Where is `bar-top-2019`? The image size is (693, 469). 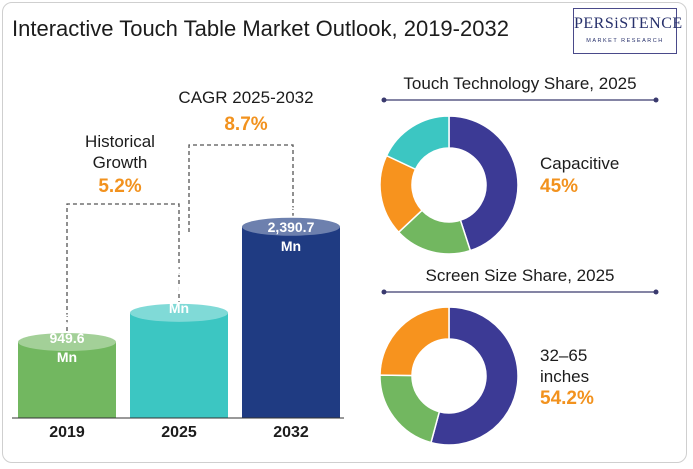
bar-top-2019 is located at coordinates (67, 342).